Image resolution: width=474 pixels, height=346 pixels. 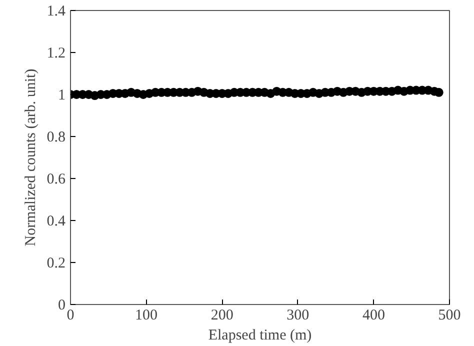 What do you see at coordinates (449, 316) in the screenshot?
I see `x-tick-label: 500` at bounding box center [449, 316].